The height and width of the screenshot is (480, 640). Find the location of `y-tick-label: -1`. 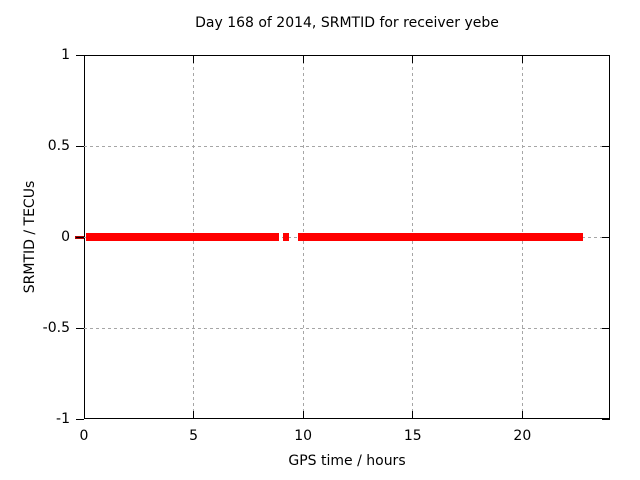

y-tick-label: -1 is located at coordinates (63, 419).